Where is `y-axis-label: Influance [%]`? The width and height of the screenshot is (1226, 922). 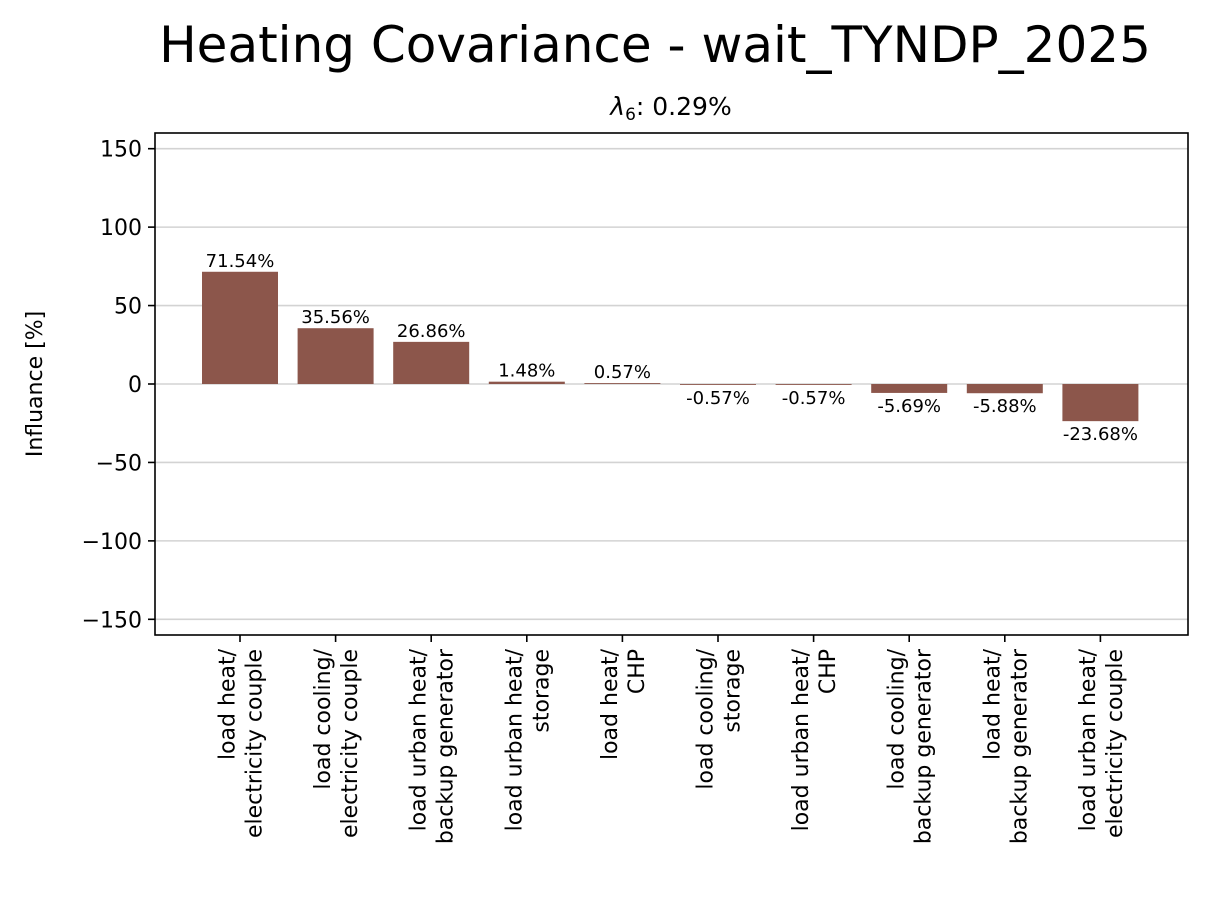 y-axis-label: Influance [%] is located at coordinates (35, 384).